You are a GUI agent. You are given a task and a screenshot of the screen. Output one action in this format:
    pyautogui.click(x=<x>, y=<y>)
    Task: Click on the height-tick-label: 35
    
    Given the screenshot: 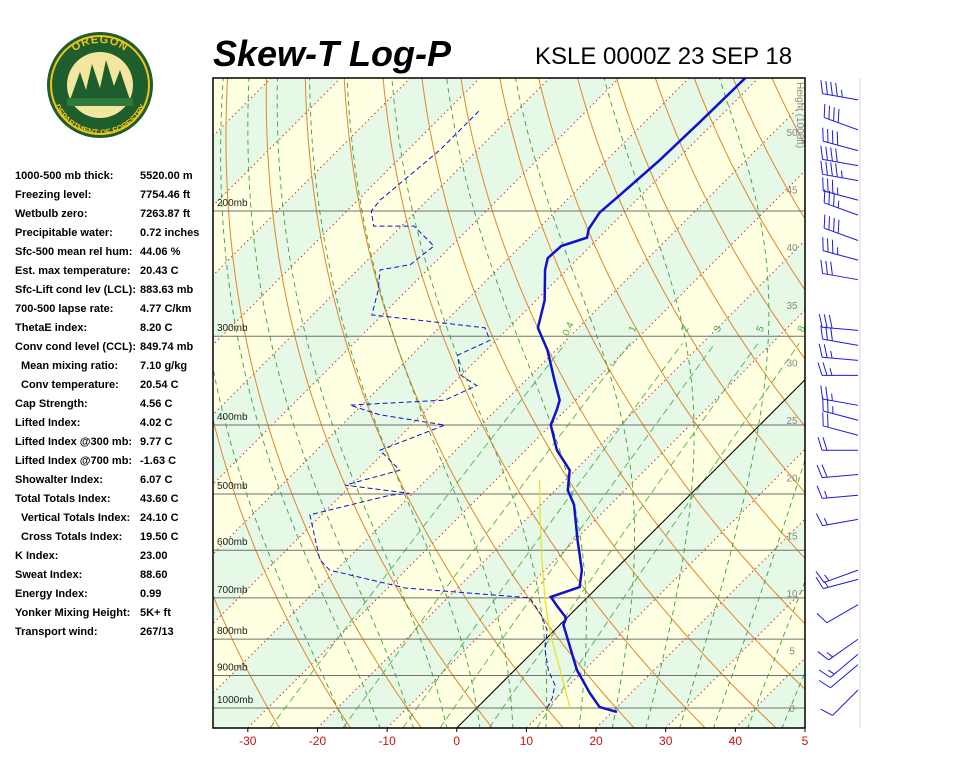 What is the action you would take?
    pyautogui.click(x=792, y=306)
    